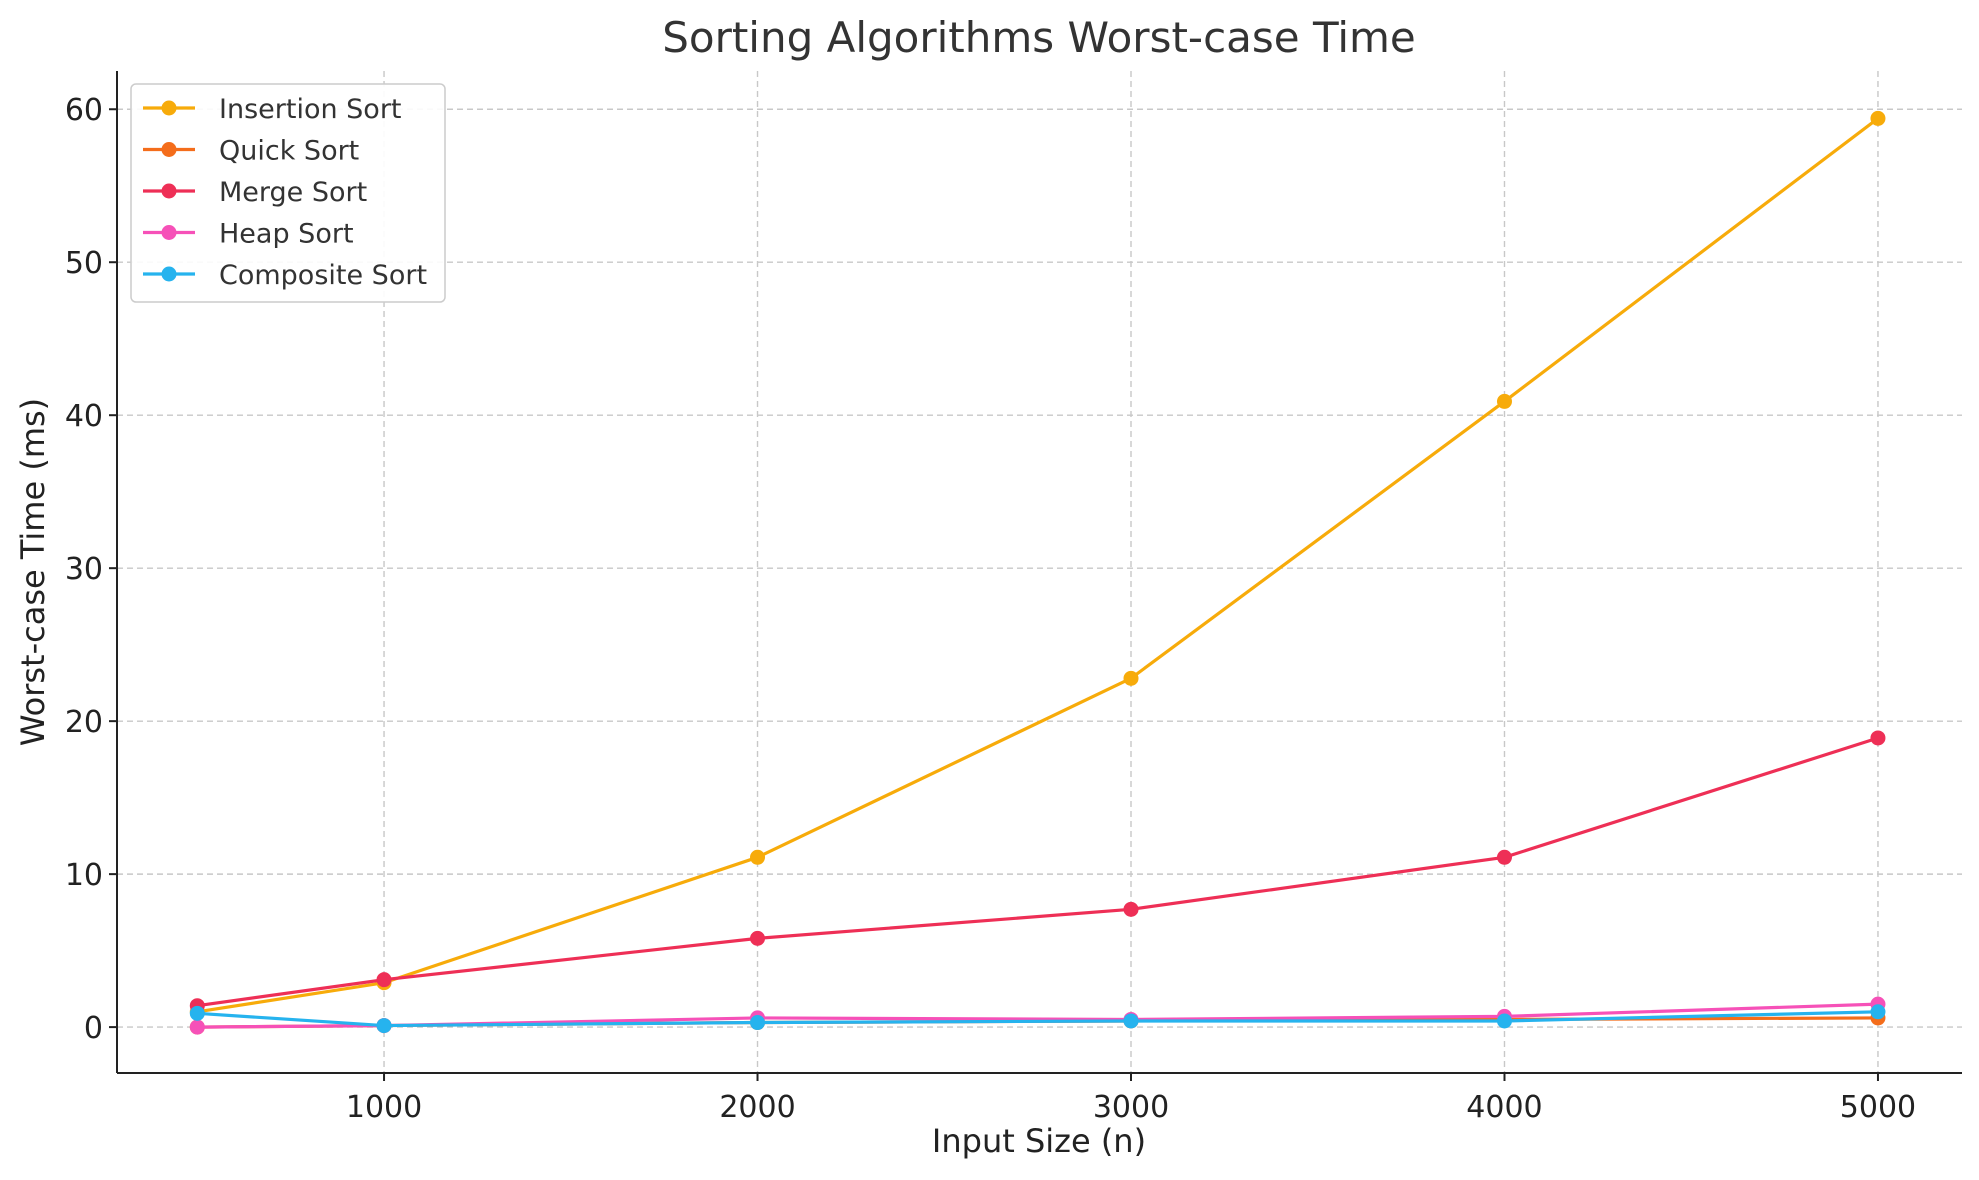 The image size is (1979, 1180). I want to click on legend-item: Quick Sort, so click(251, 151).